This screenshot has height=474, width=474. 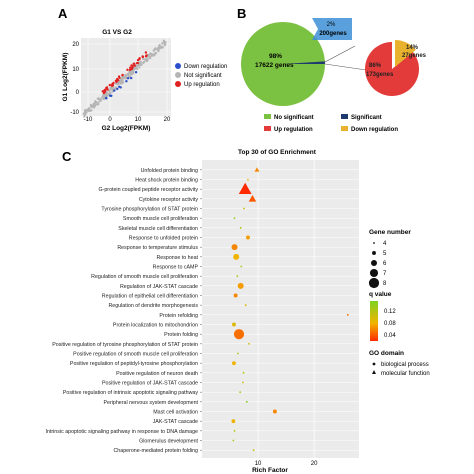 I want to click on go-term-label: Unfolded protein binding, so click(x=169, y=171).